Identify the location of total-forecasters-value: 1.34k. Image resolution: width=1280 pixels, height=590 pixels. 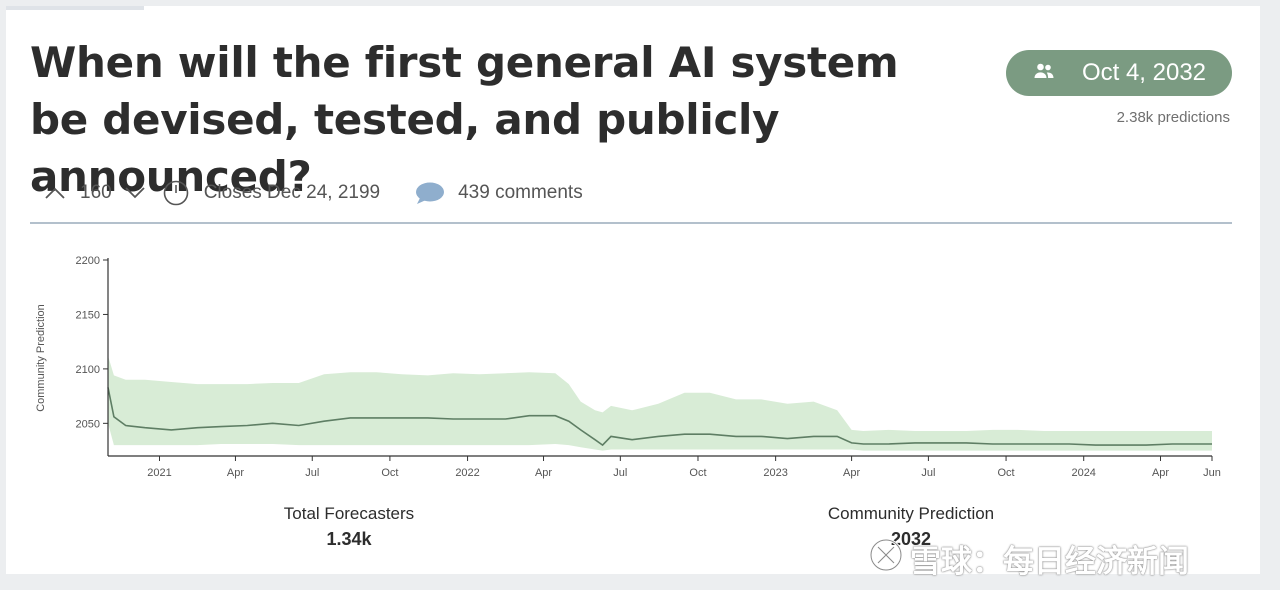
(349, 539).